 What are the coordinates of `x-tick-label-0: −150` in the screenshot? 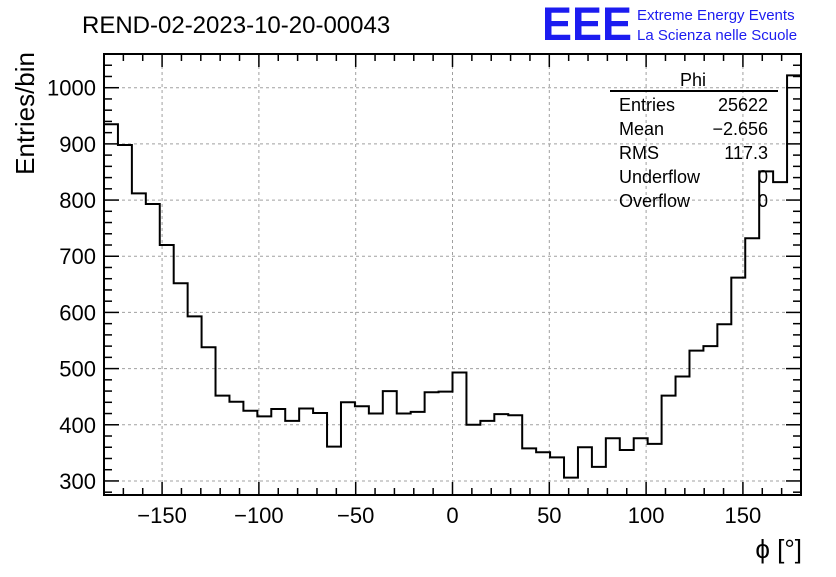 It's located at (162, 515).